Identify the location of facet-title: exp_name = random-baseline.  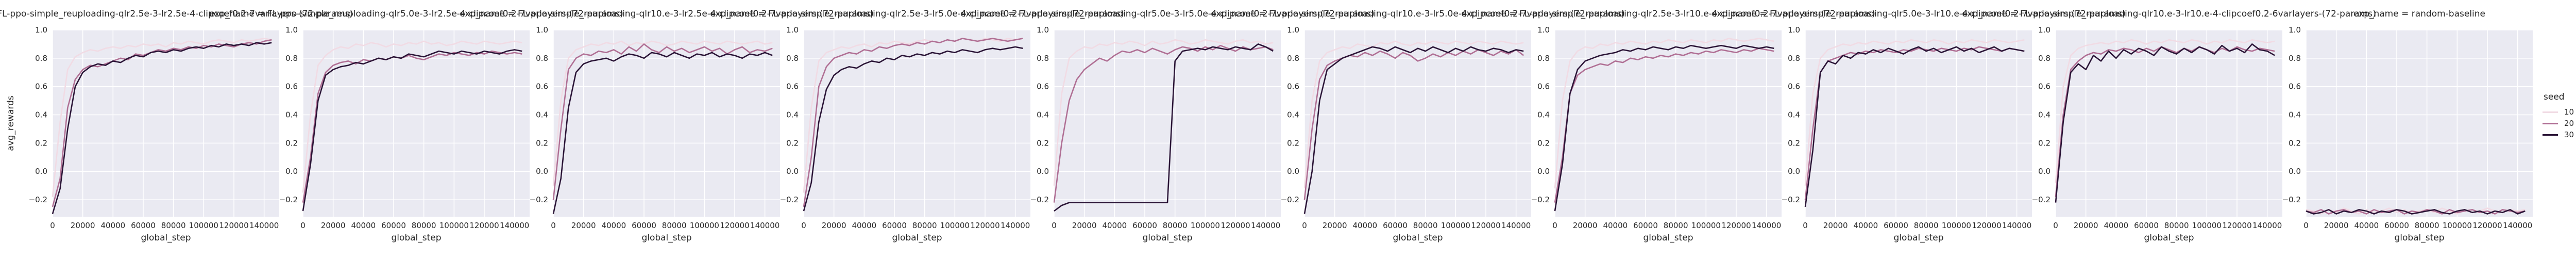
(2419, 14).